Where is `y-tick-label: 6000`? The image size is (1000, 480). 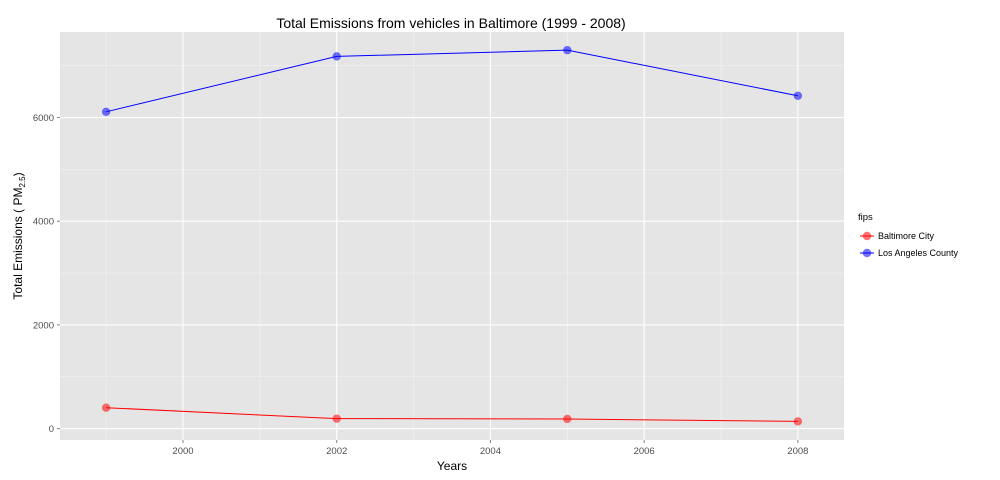
y-tick-label: 6000 is located at coordinates (43, 118).